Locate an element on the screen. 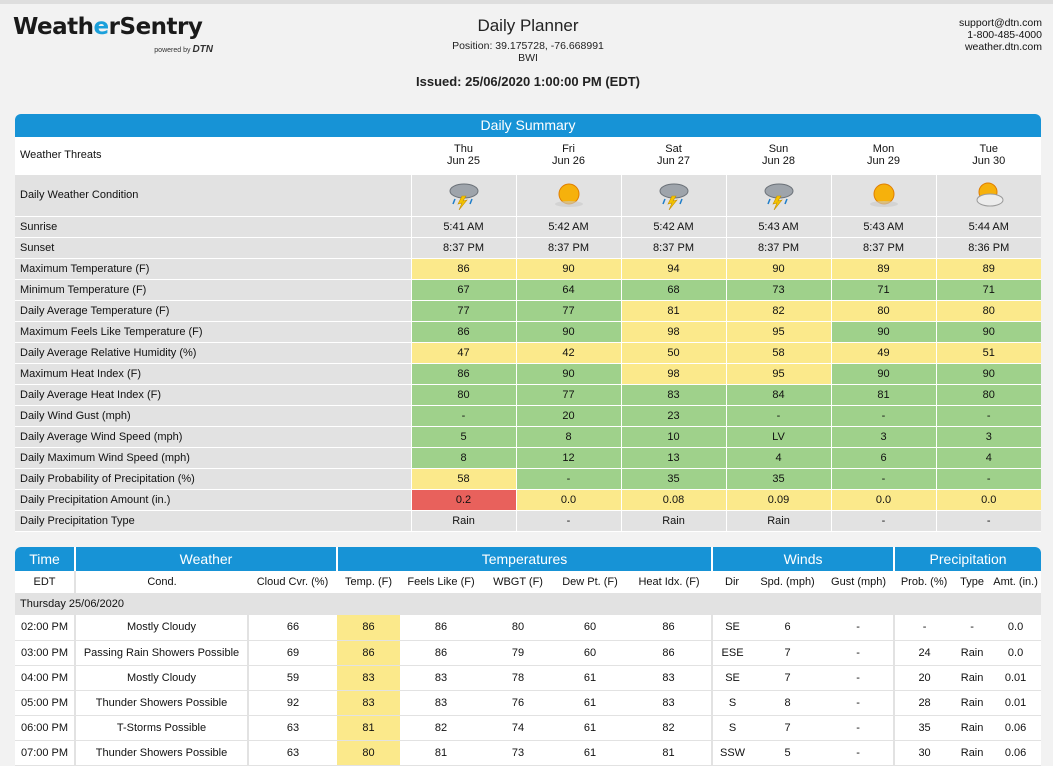 The image size is (1053, 766). summary-value-cell: 83 is located at coordinates (673, 395).